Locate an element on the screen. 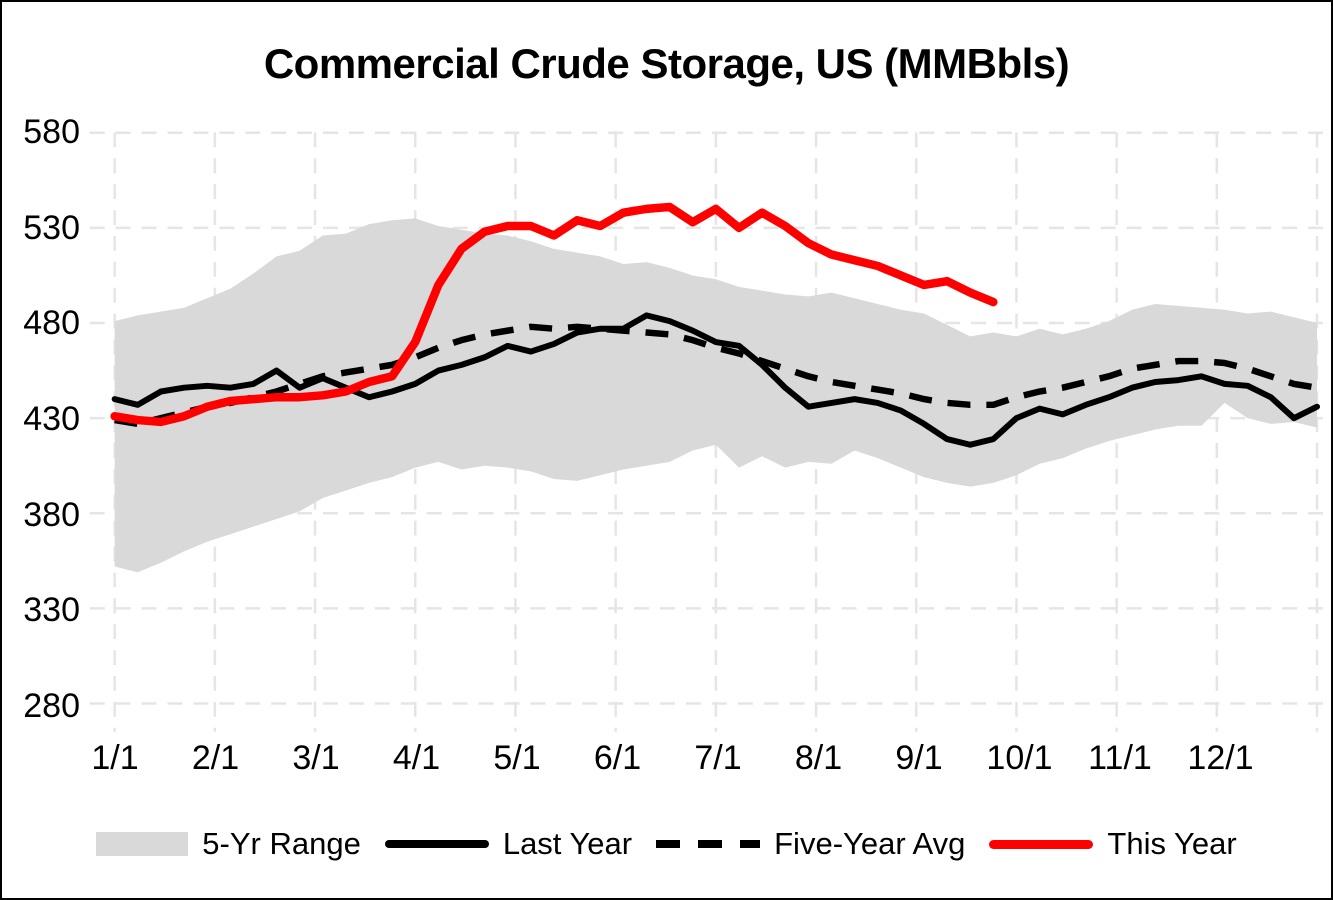 This screenshot has height=900, width=1333. legend-label-five-year-avg: Five-Year Avg is located at coordinates (870, 843).